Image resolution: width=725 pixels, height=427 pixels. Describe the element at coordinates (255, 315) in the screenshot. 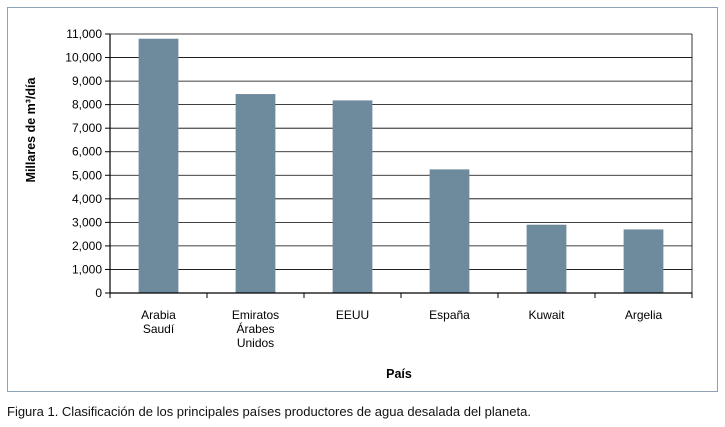

I see `x-tick-label: Emiratos` at that location.